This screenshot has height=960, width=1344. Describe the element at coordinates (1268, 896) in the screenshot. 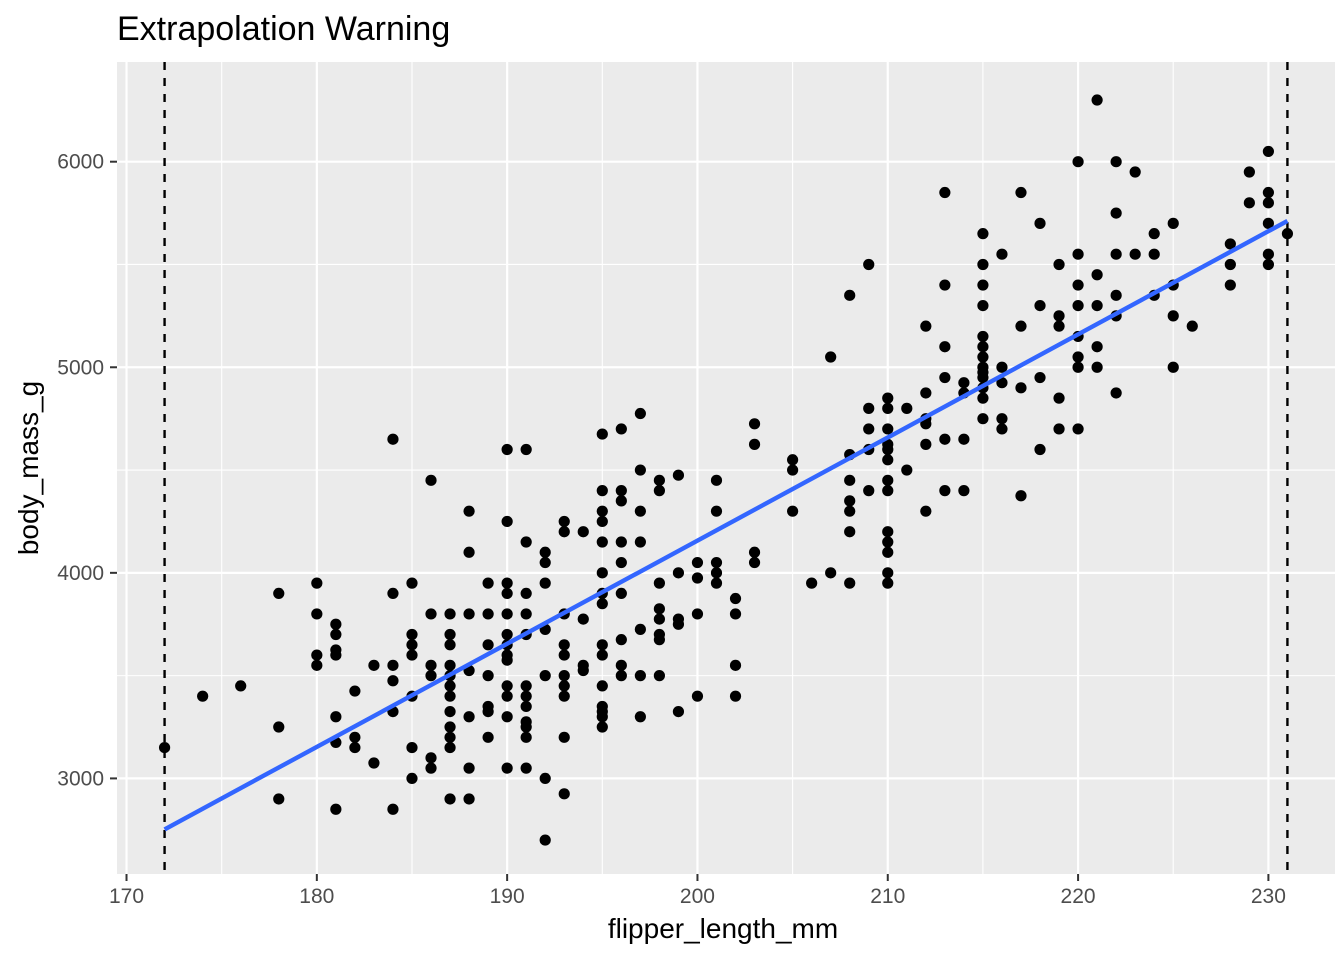

I see `x-tick-label: 230` at that location.